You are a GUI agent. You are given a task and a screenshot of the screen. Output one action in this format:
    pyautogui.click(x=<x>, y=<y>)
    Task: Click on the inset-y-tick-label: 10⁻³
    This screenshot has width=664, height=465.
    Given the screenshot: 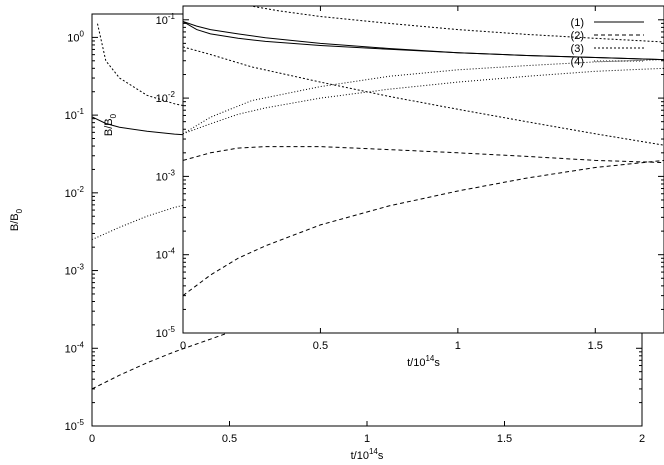 What is the action you would take?
    pyautogui.click(x=166, y=175)
    